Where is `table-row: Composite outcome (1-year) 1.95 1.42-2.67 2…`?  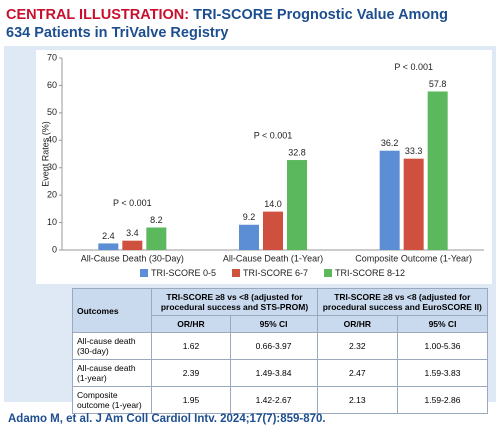 table-row: Composite outcome (1-year) 1.95 1.42-2.67 2… is located at coordinates (279, 400).